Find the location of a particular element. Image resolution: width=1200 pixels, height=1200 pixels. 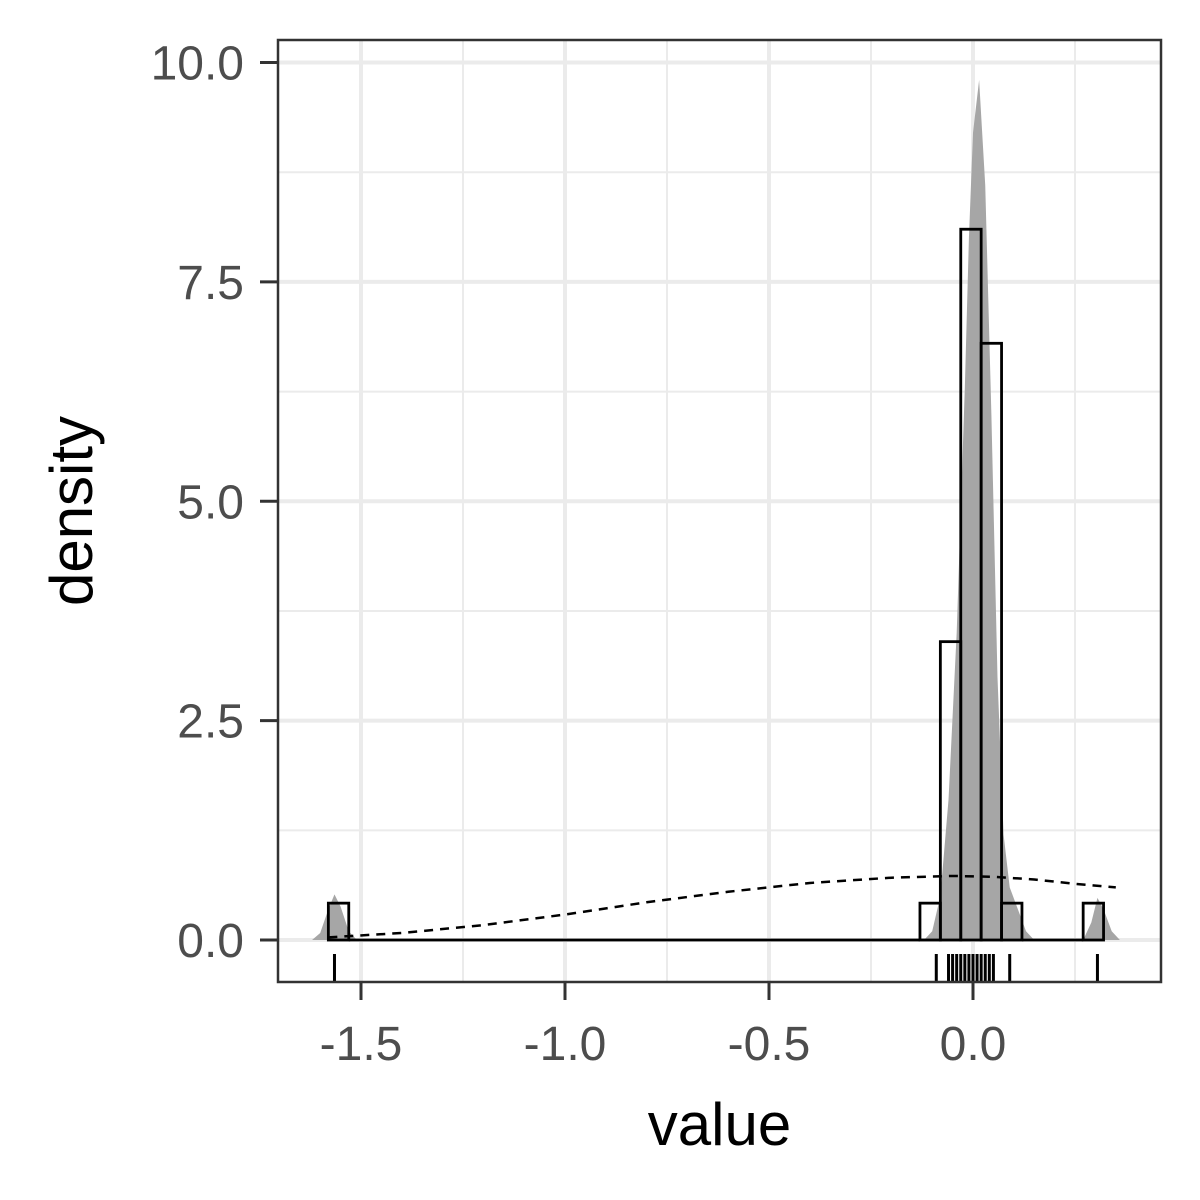

y-tick-label: 10.0 is located at coordinates (197, 64).